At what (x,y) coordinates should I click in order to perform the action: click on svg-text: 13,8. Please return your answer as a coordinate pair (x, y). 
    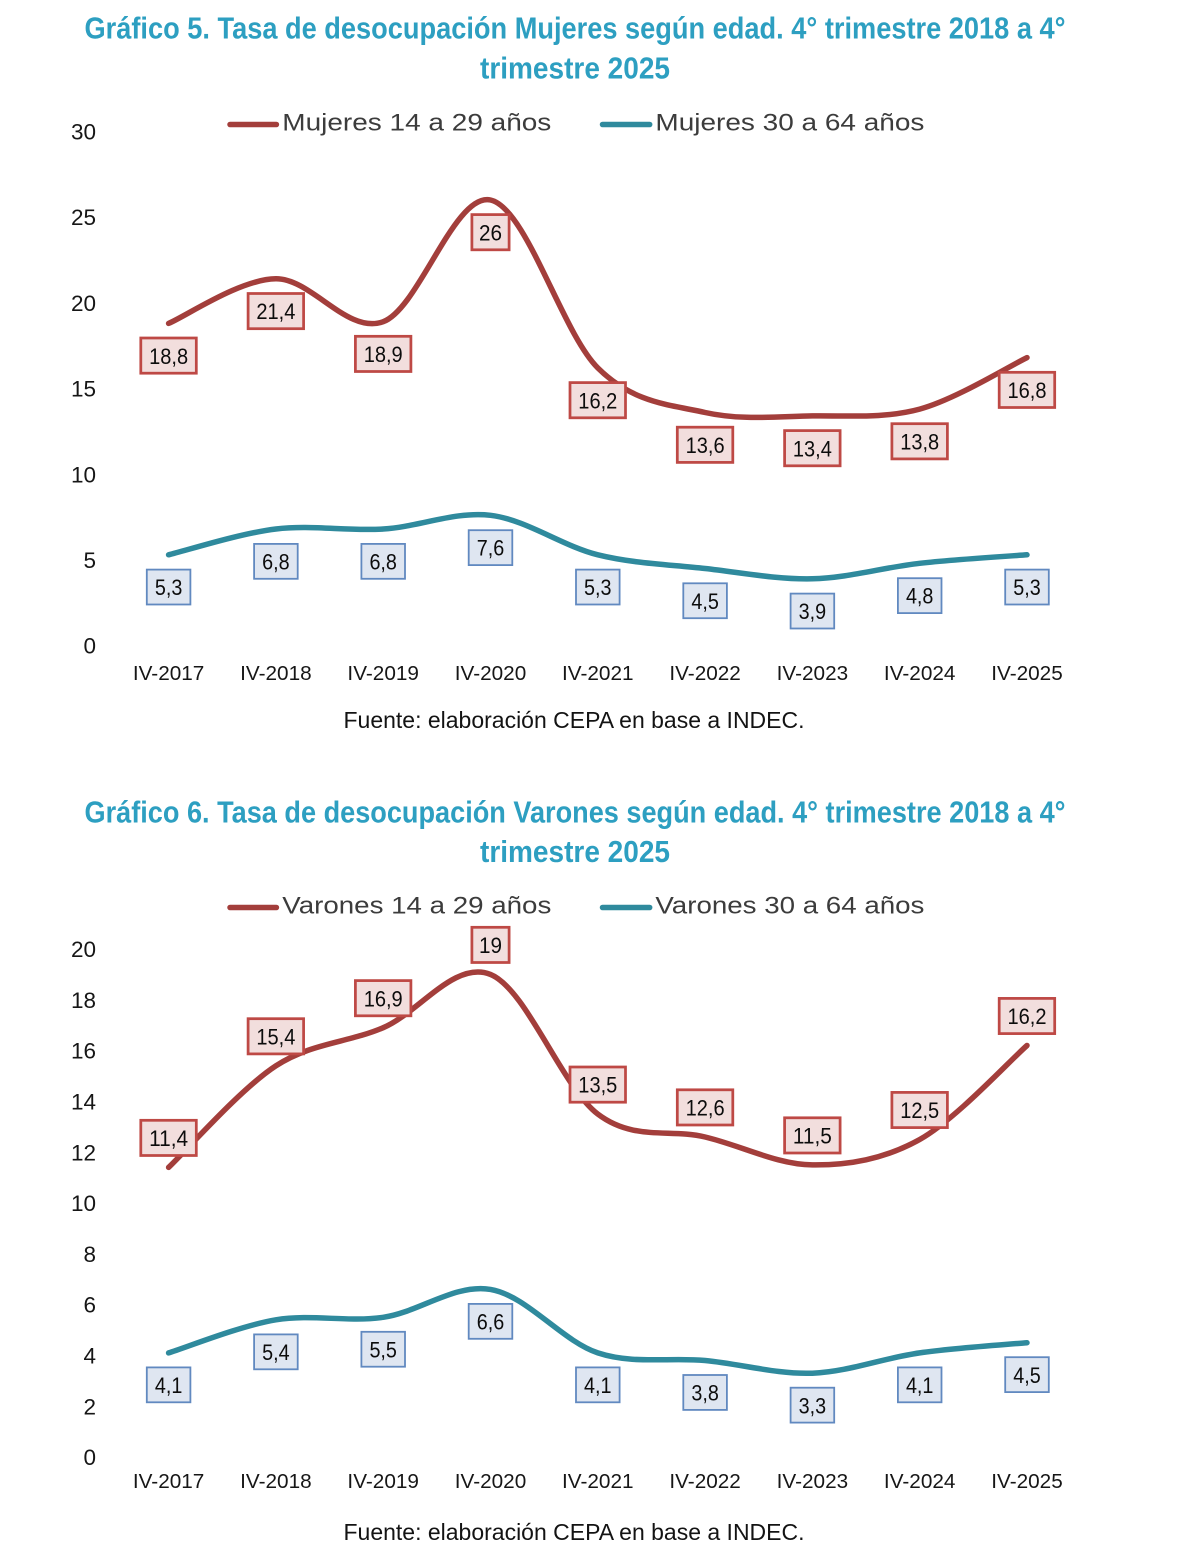
    Looking at the image, I should click on (919, 442).